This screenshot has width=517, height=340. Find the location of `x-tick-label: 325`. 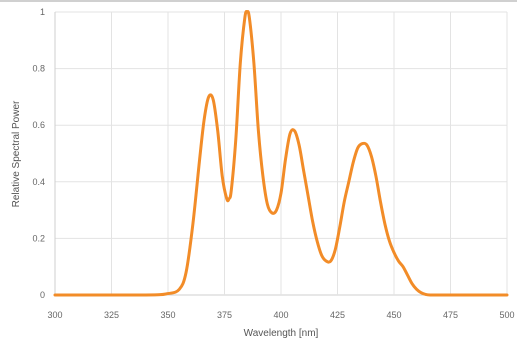

x-tick-label: 325 is located at coordinates (111, 315).